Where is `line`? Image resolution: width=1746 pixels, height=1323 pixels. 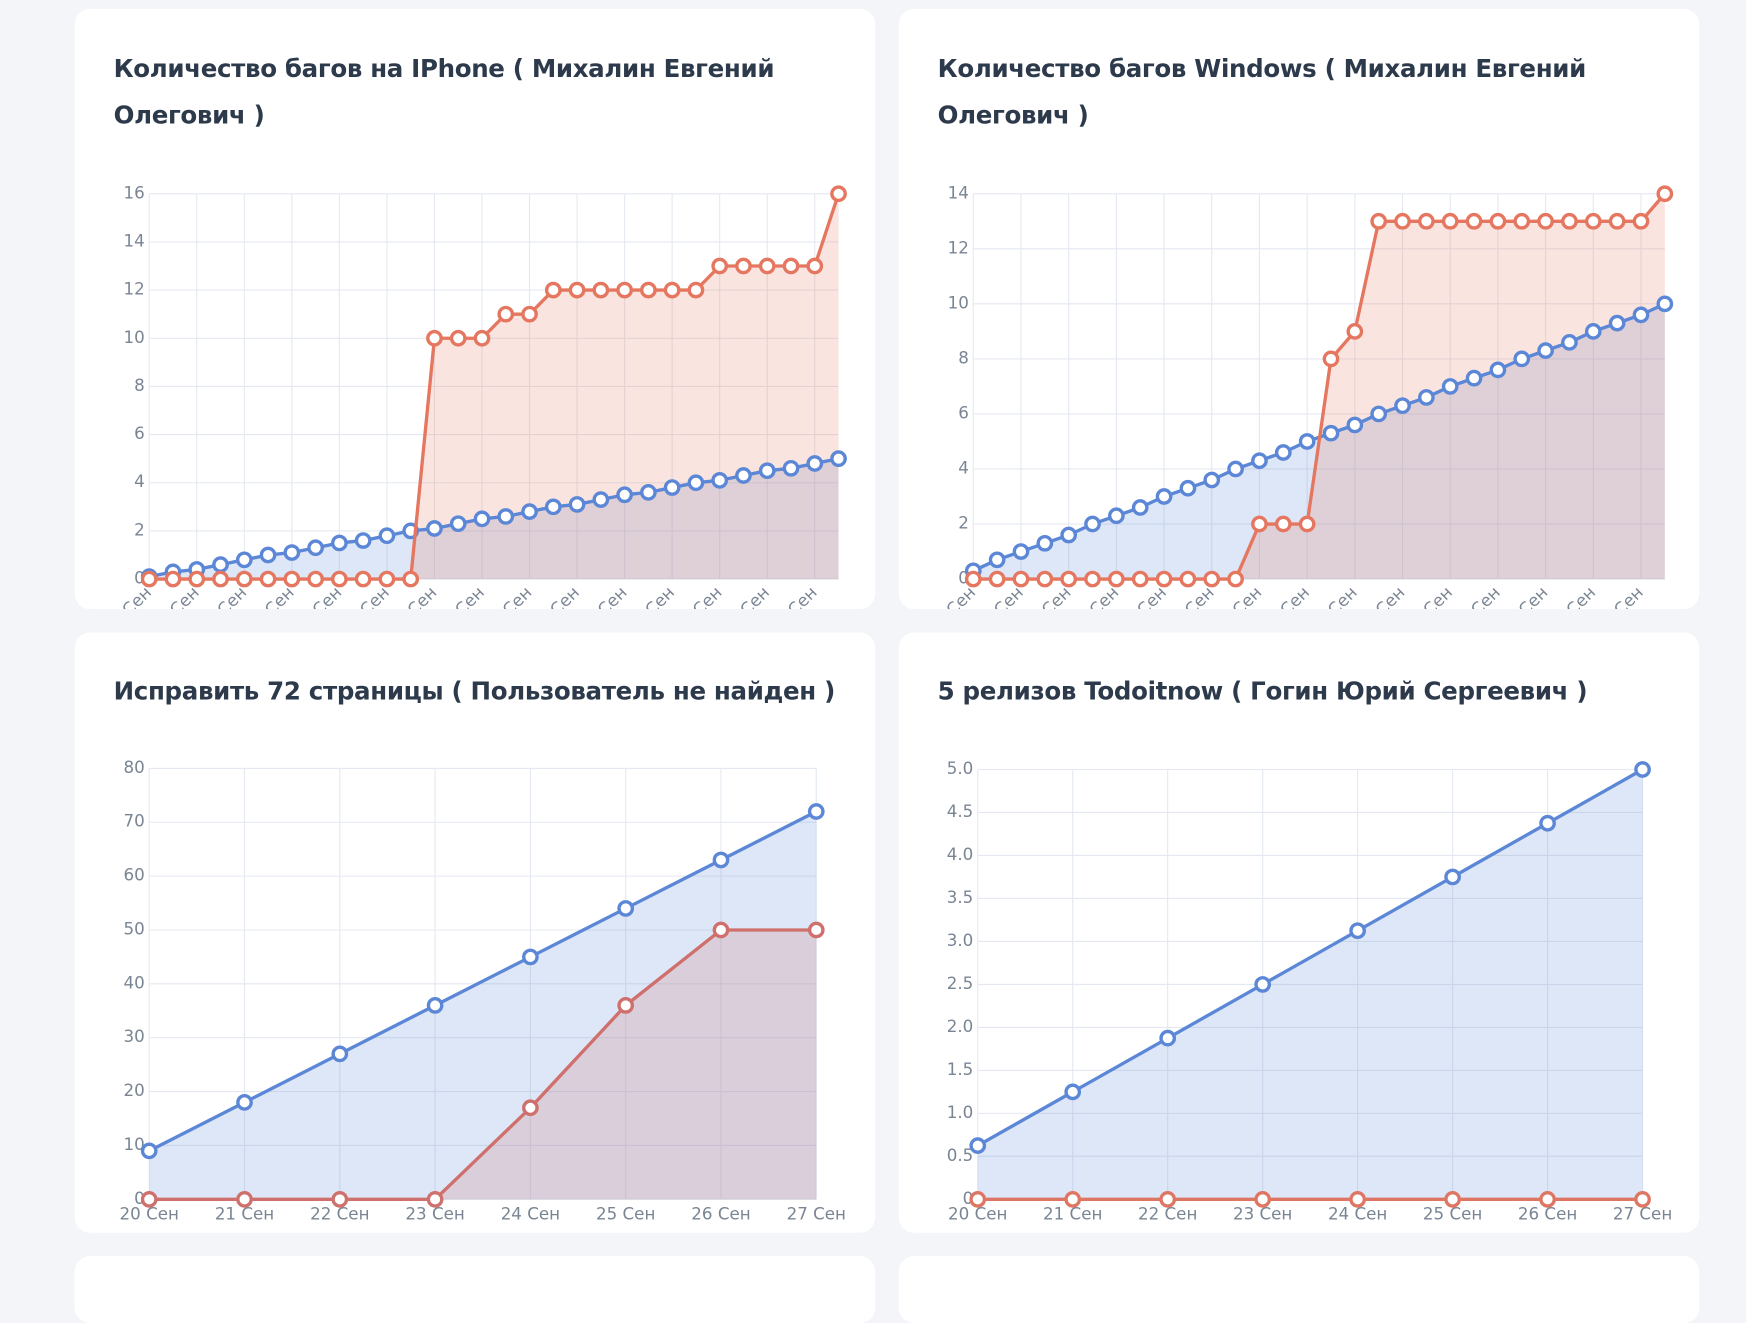 line is located at coordinates (1310, 958).